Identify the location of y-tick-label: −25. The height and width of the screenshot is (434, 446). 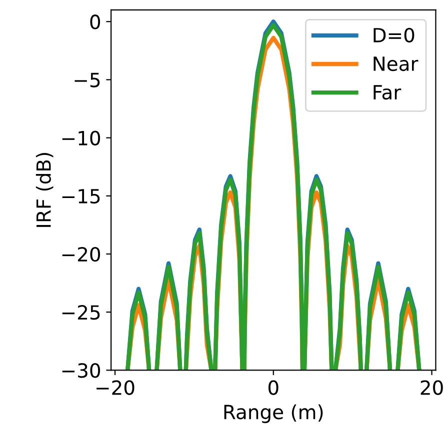
(81, 312).